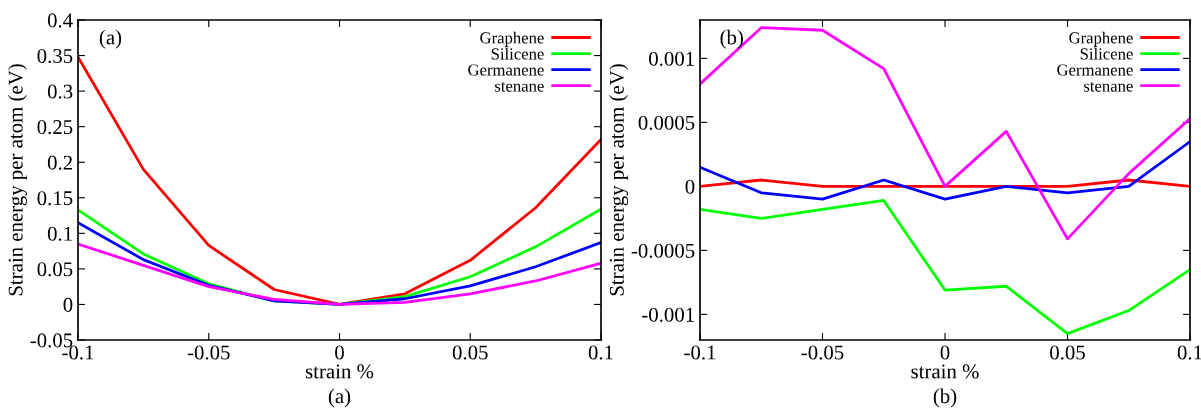 The image size is (1201, 415). Describe the element at coordinates (700, 352) in the screenshot. I see `x-tick-label: -0.1` at that location.